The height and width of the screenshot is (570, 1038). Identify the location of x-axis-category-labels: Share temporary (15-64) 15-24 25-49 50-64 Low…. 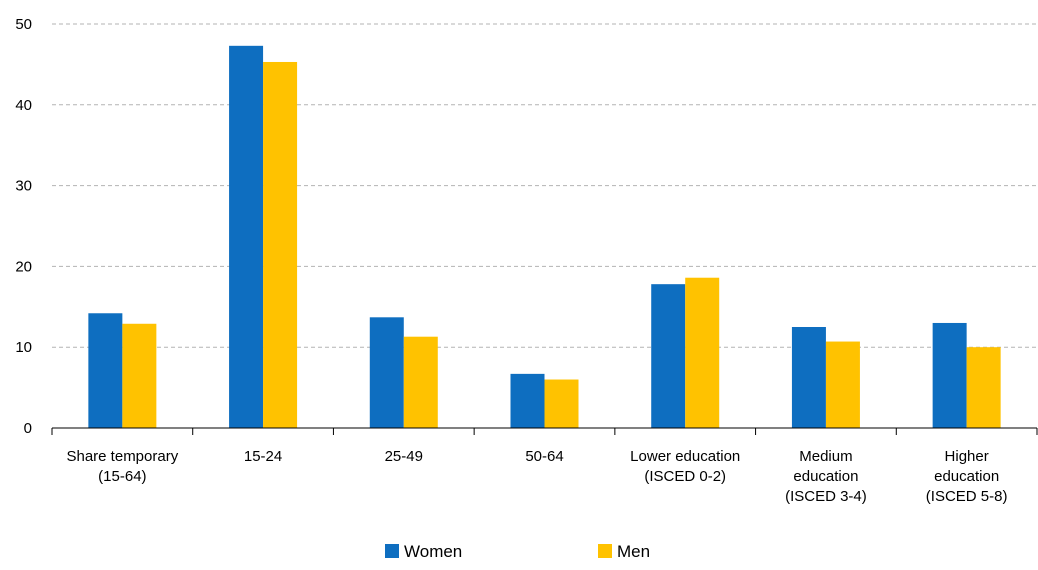
(536, 476).